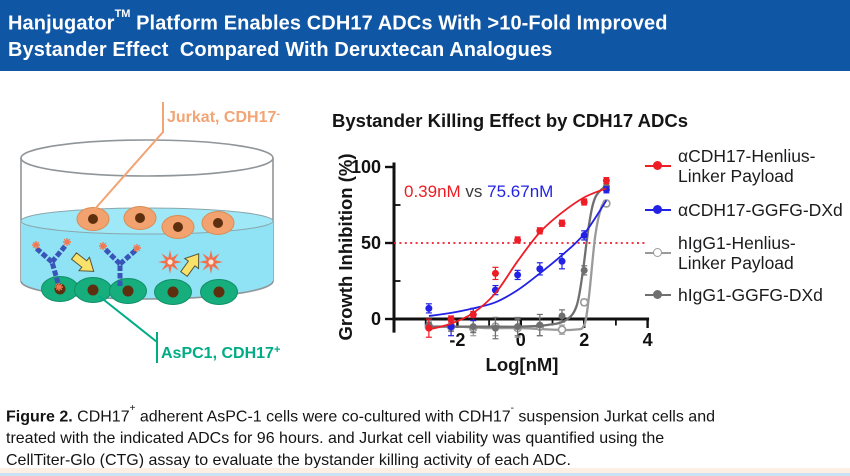  Describe the element at coordinates (82, 262) in the screenshot. I see `arrow-adc-to-cells` at that location.